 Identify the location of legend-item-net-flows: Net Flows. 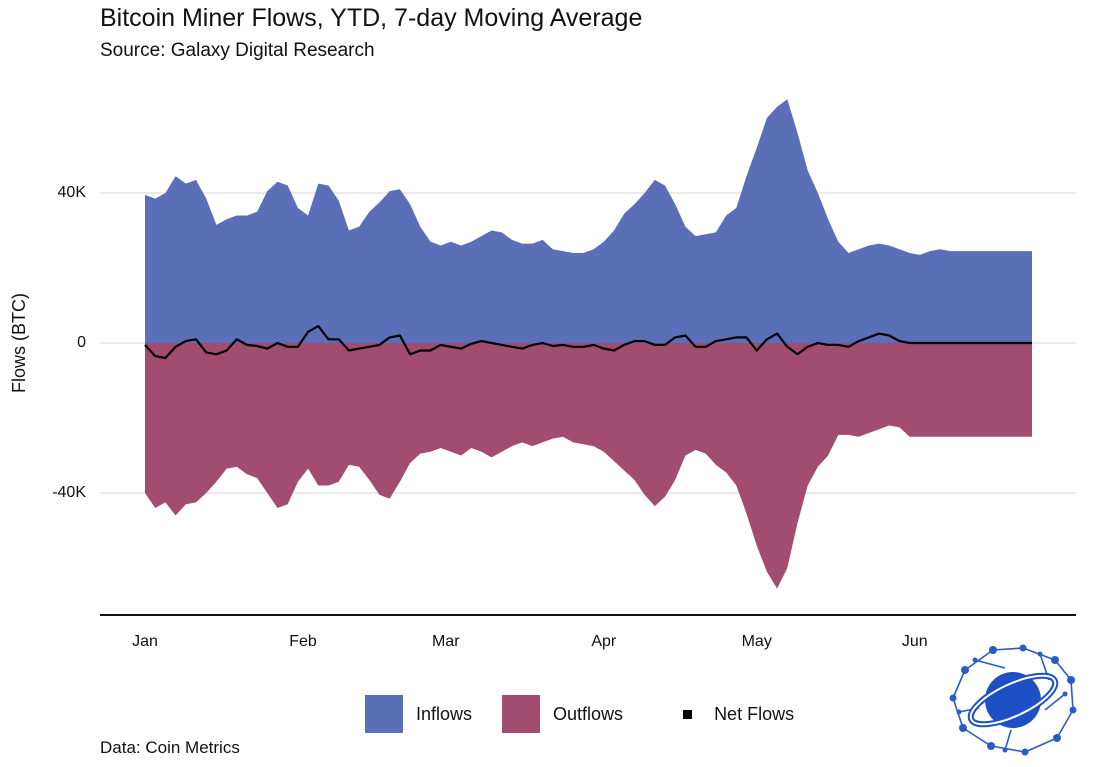
(723, 714).